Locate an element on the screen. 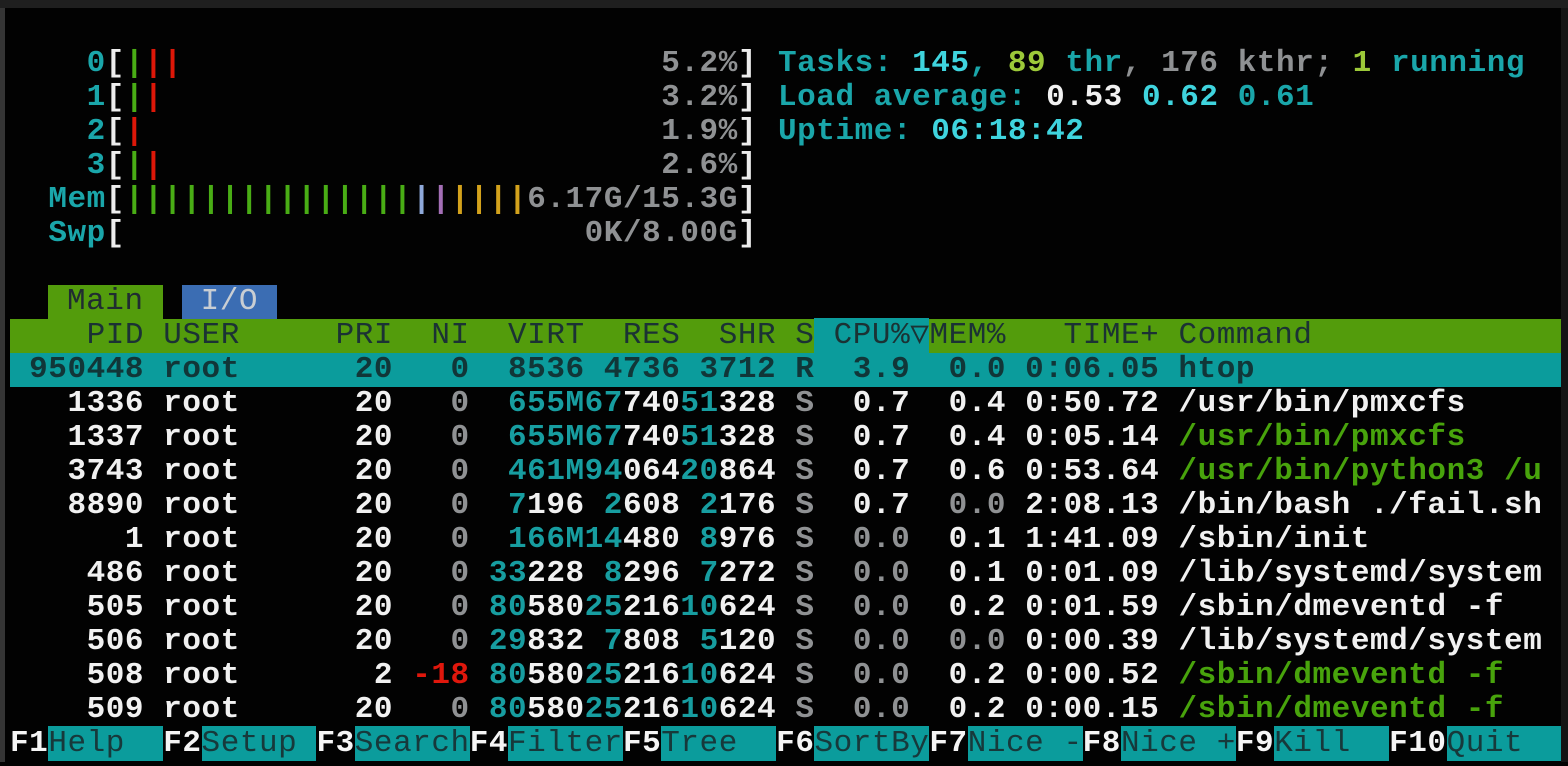 Image resolution: width=1568 pixels, height=766 pixels. column-header-cpu-sort: CPU%▽ is located at coordinates (872, 335).